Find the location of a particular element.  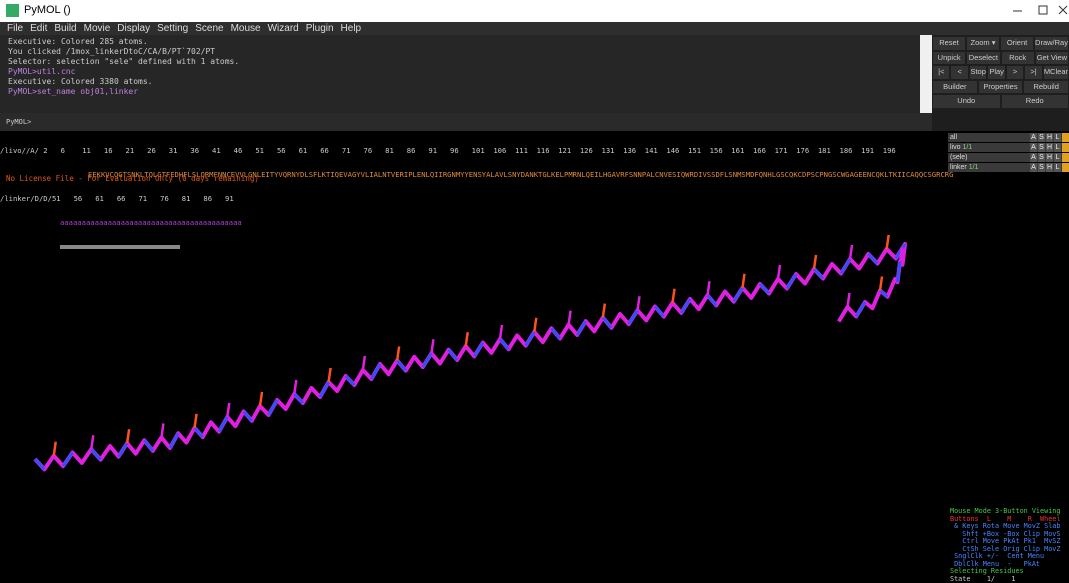

scrollbar is located at coordinates (926, 74).